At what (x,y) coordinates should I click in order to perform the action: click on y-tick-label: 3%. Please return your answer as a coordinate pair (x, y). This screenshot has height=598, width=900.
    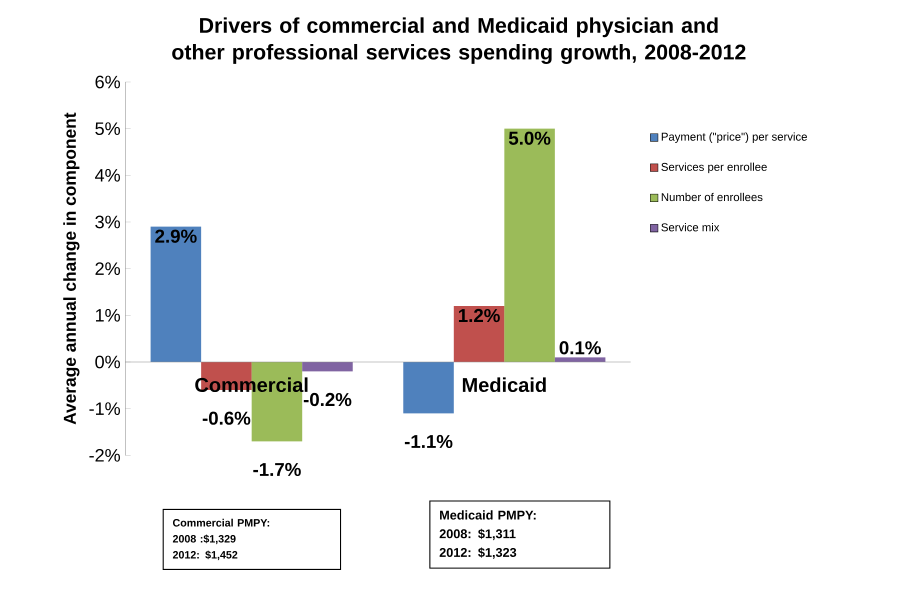
    Looking at the image, I should click on (107, 222).